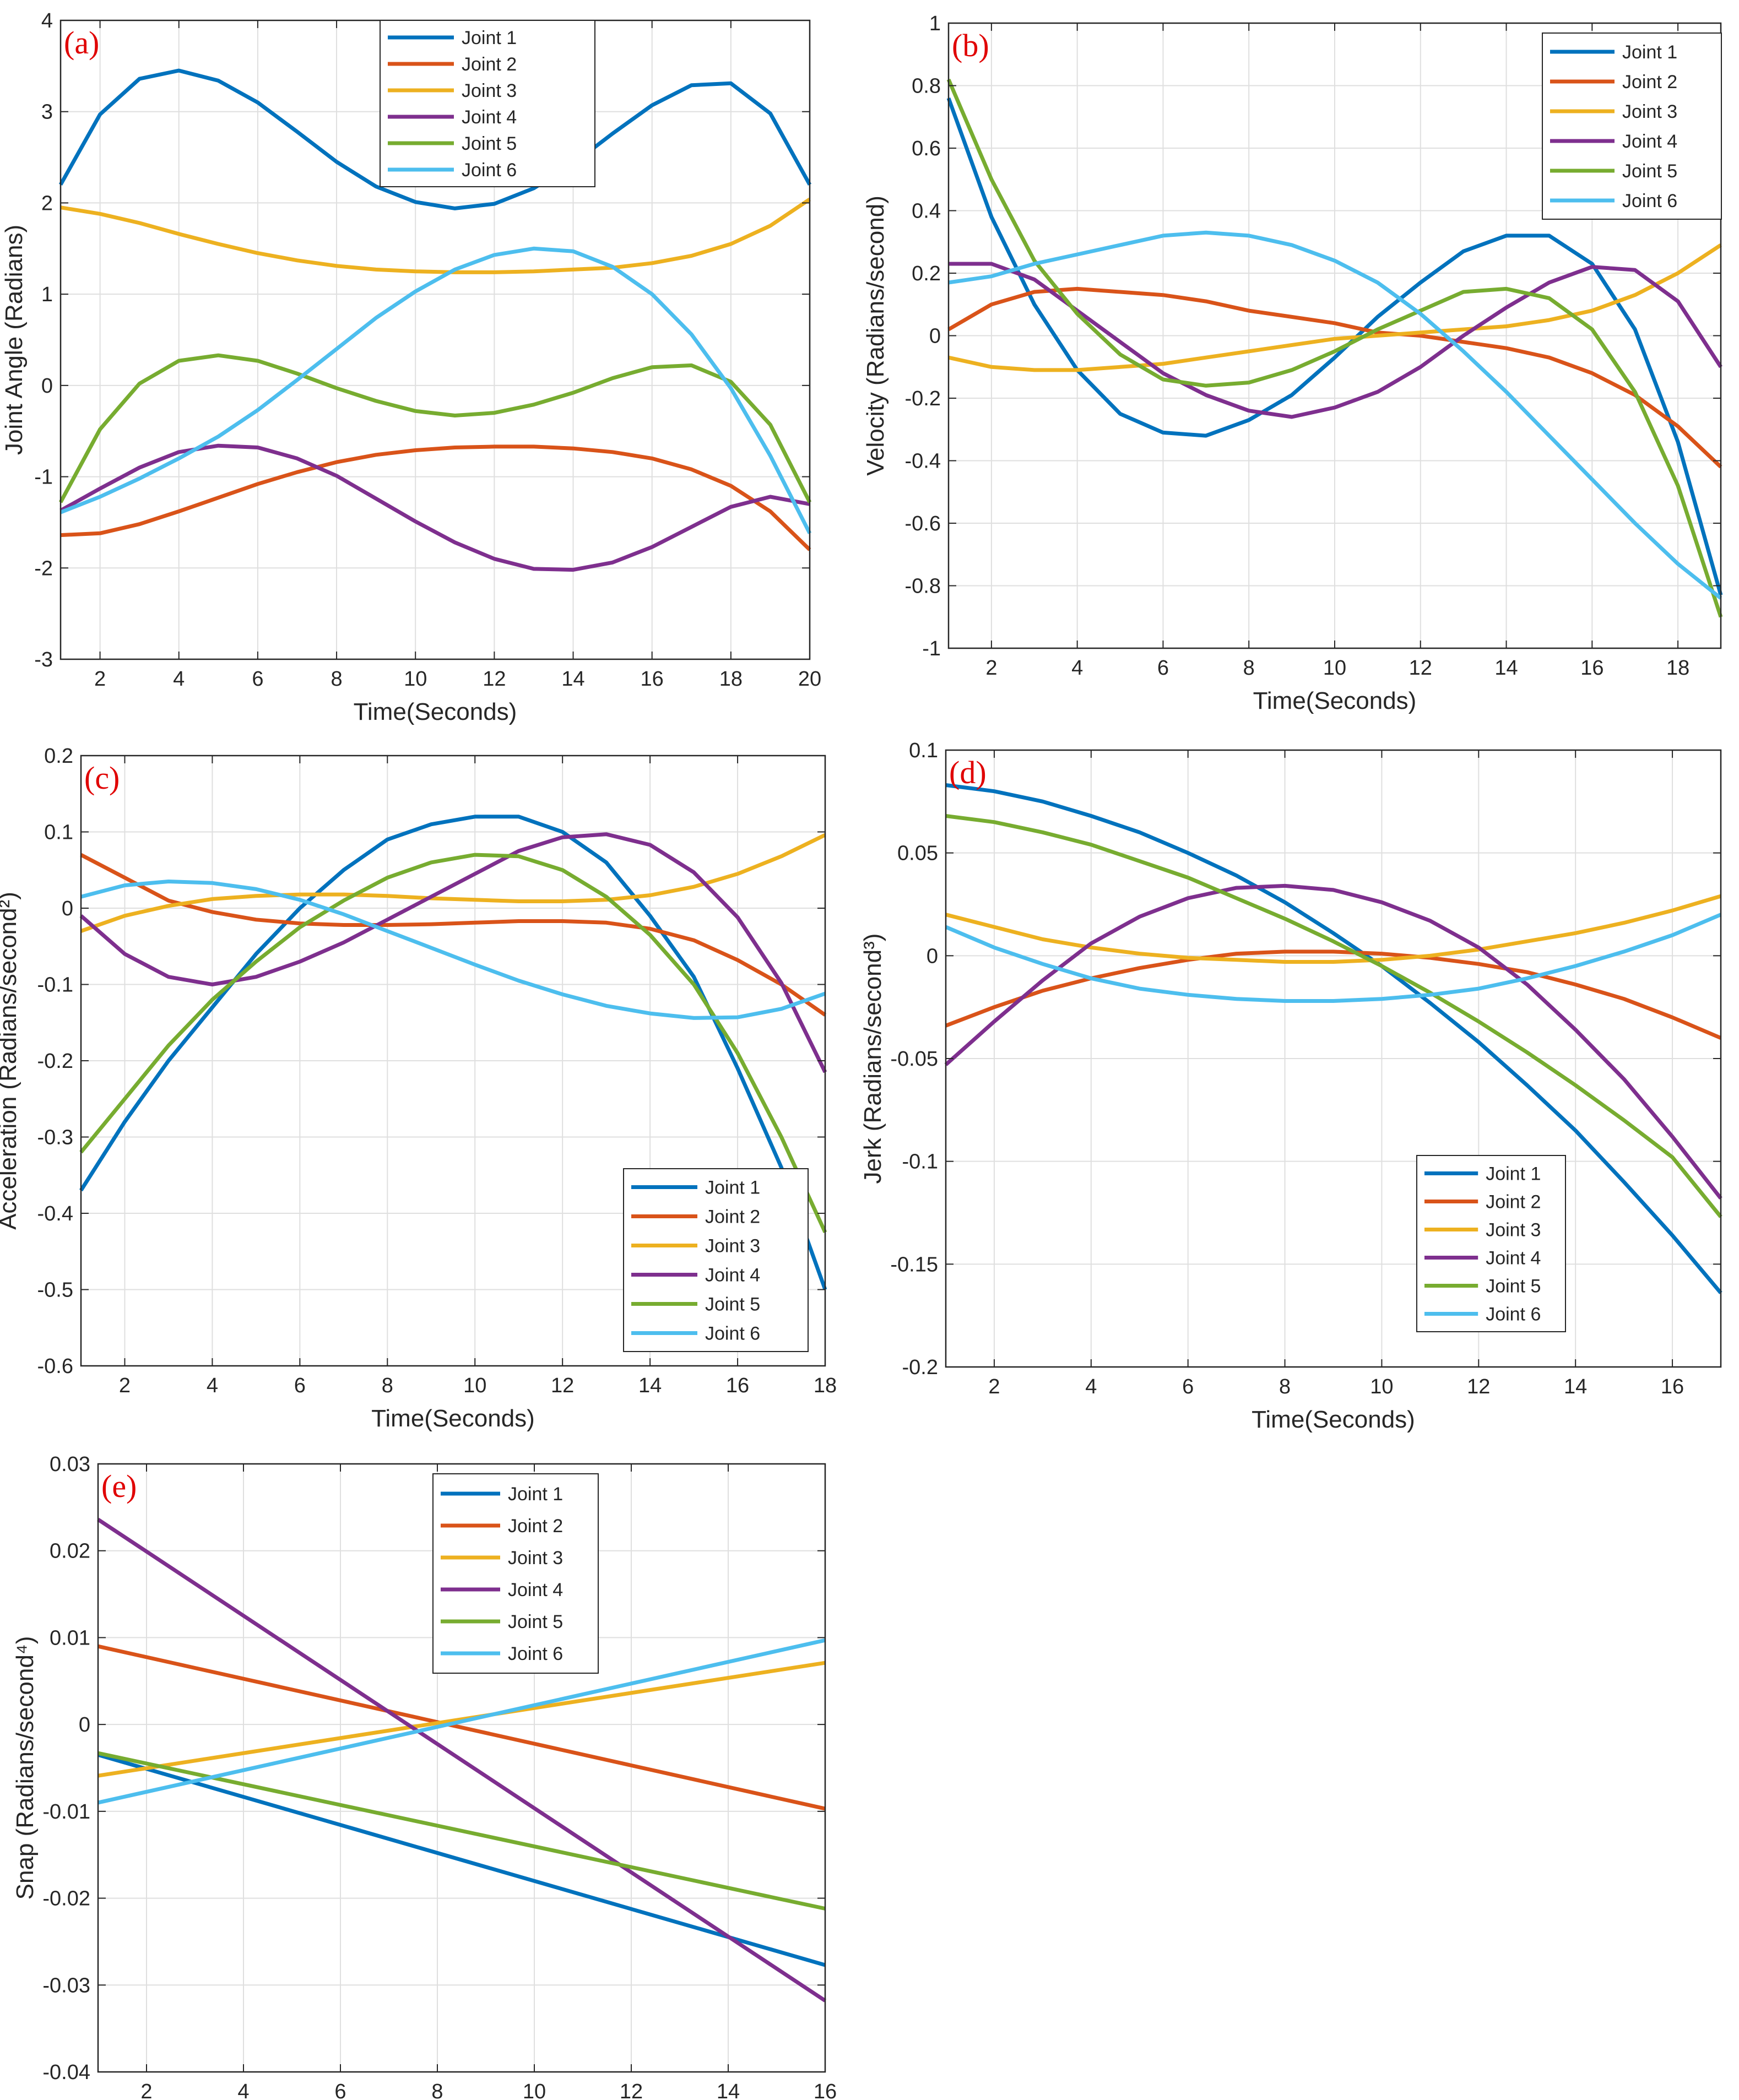 The image size is (1739, 2100). Describe the element at coordinates (917, 853) in the screenshot. I see `y-tick-label: 0.05` at that location.